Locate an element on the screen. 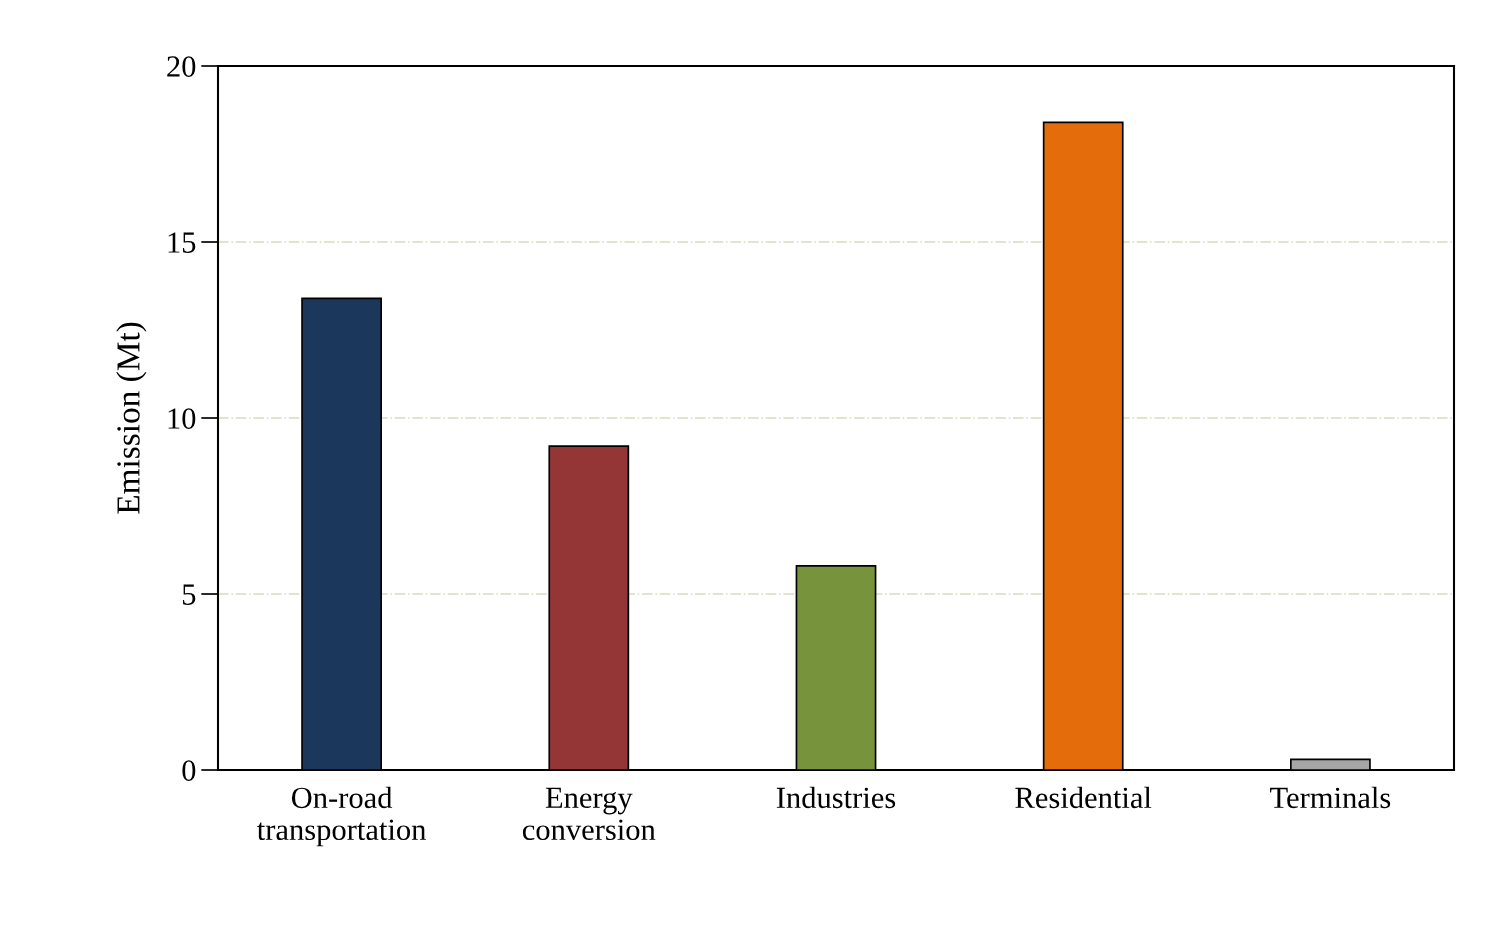 This screenshot has width=1511, height=930. x-tick-label: Terminals is located at coordinates (1330, 797).